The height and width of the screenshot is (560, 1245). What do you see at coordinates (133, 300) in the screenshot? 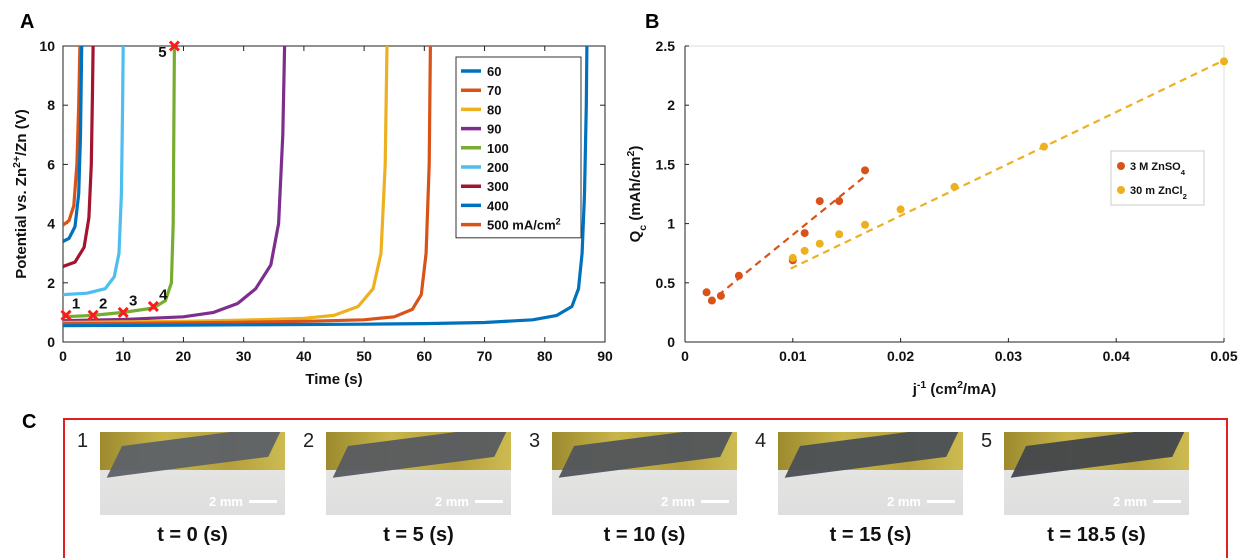
I see `marker-label-3: 3` at bounding box center [133, 300].